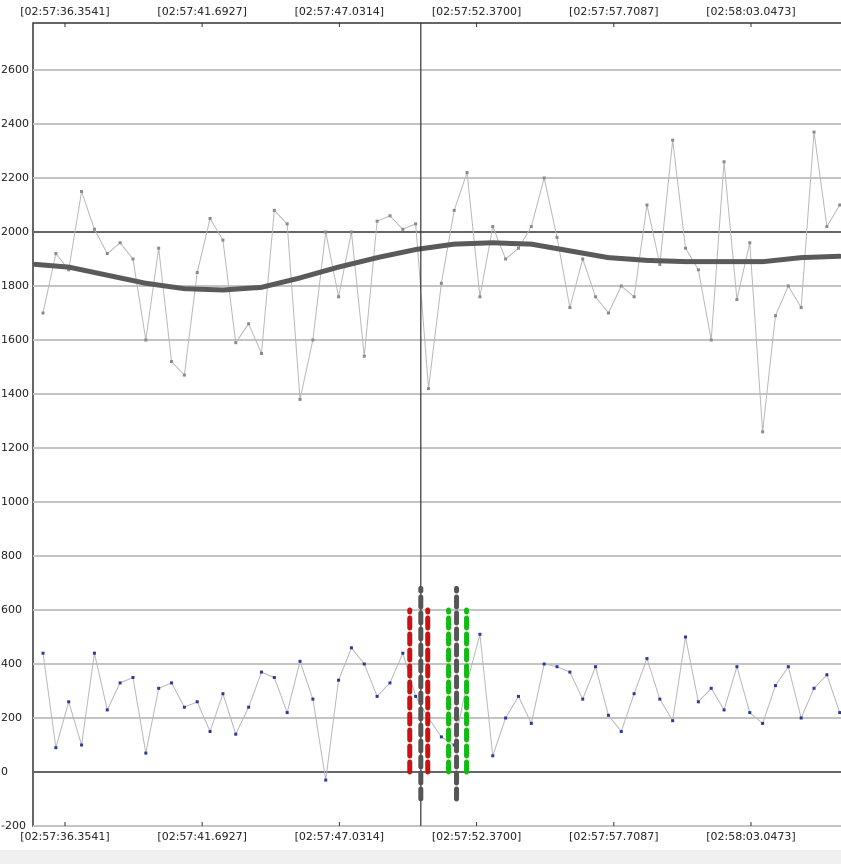 This screenshot has height=868, width=841. I want to click on x-tick-label: [02:57:57.7087], so click(613, 836).